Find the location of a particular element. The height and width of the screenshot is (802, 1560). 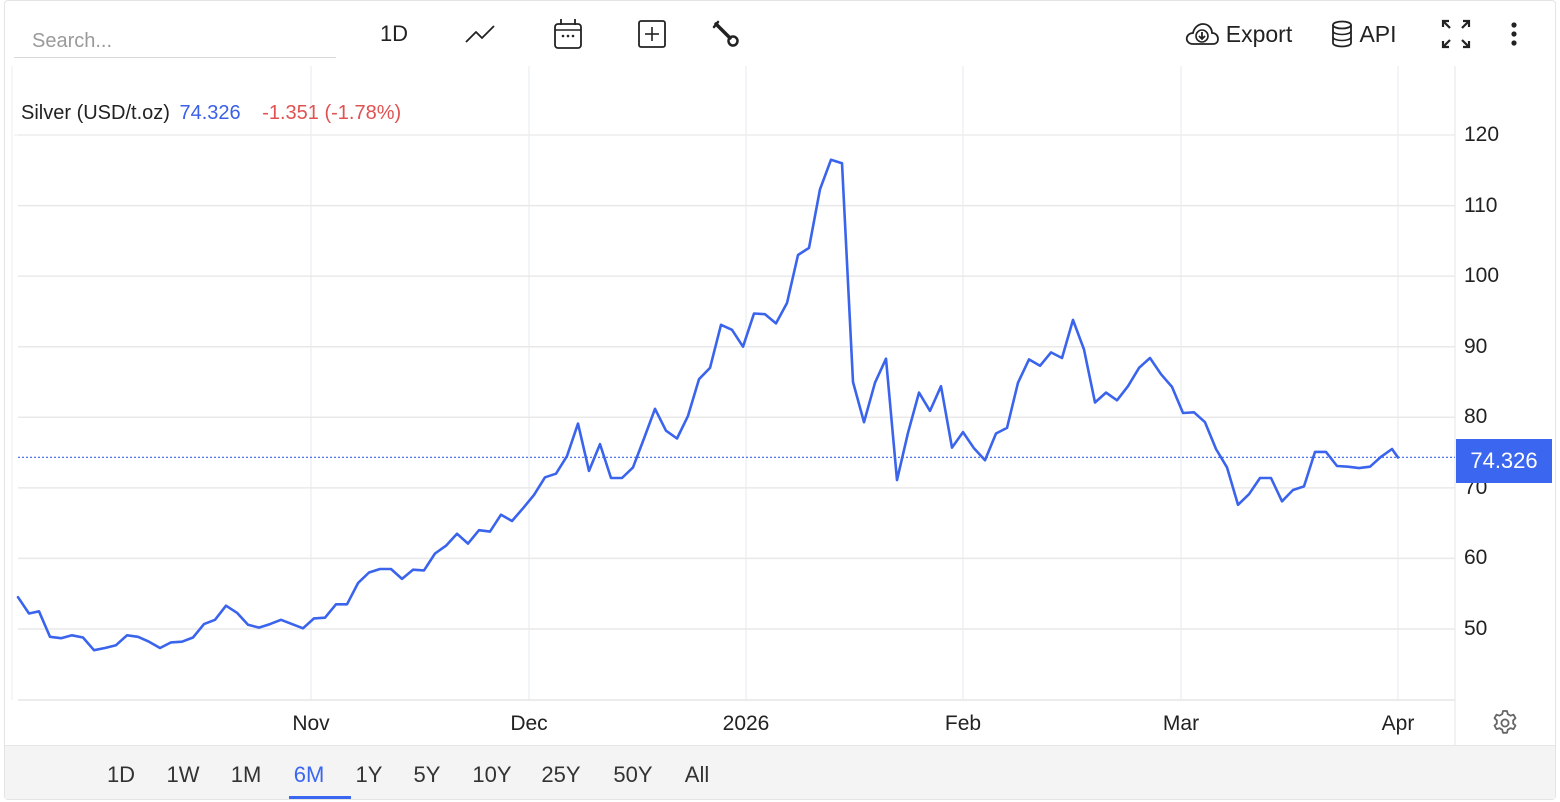

gear-icon is located at coordinates (1505, 726).